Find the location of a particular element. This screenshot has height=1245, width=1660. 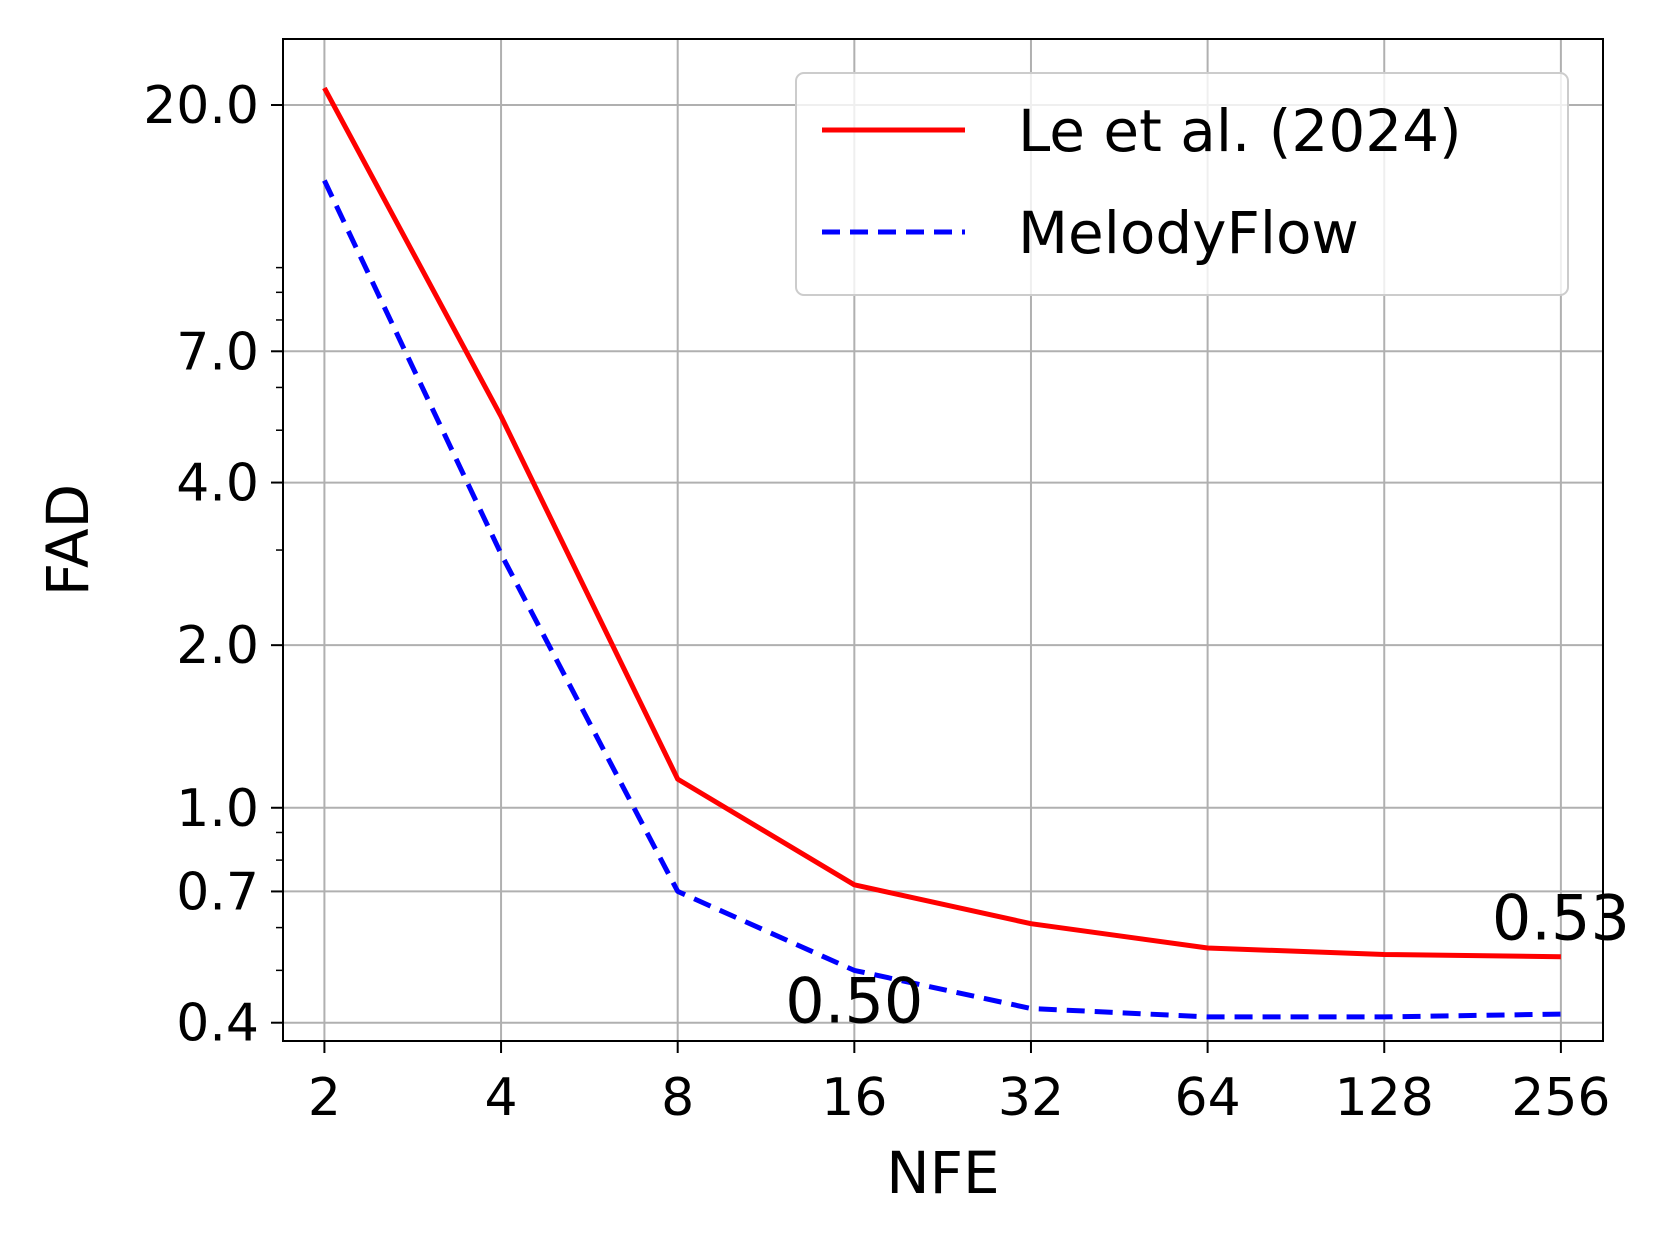

x-tick-label: 128 is located at coordinates (1384, 1098).